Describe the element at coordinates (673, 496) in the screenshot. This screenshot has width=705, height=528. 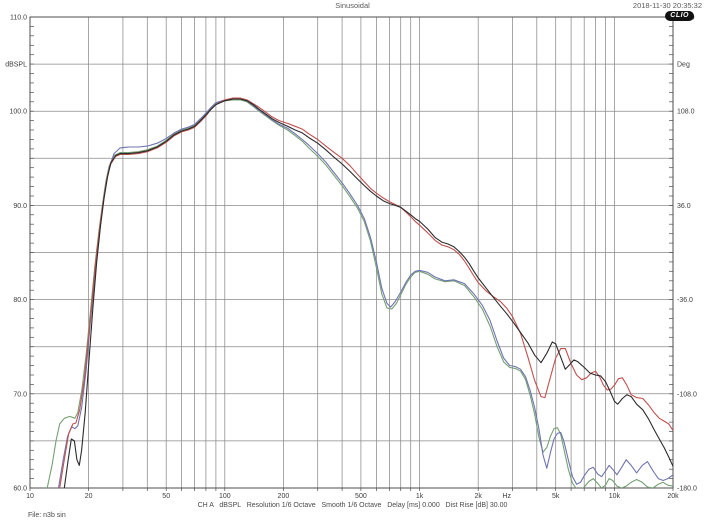
I see `svg-text: 20k` at that location.